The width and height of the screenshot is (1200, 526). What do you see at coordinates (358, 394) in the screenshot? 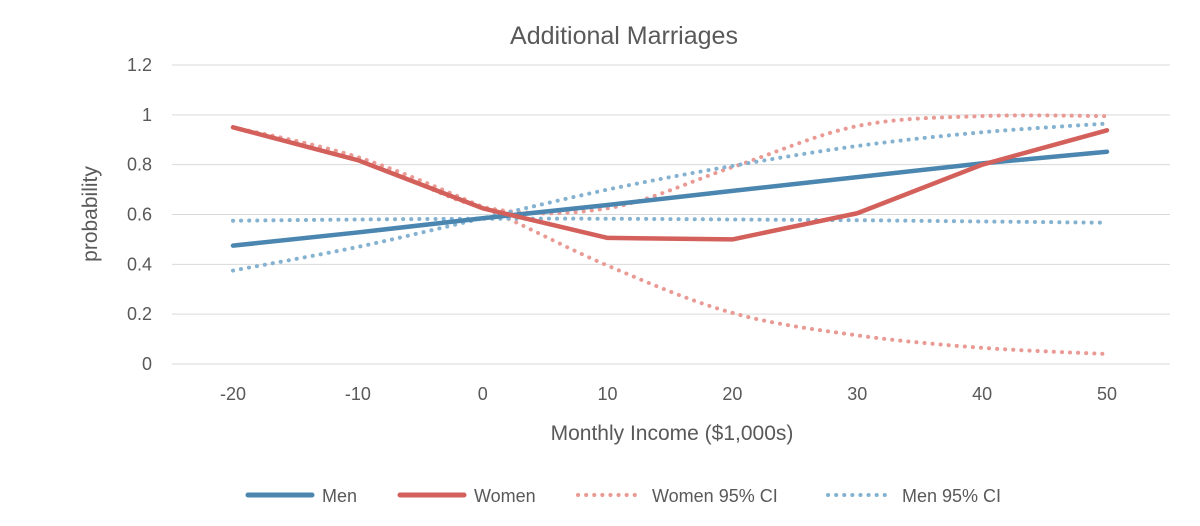
I see `x-tick-label: -10` at bounding box center [358, 394].